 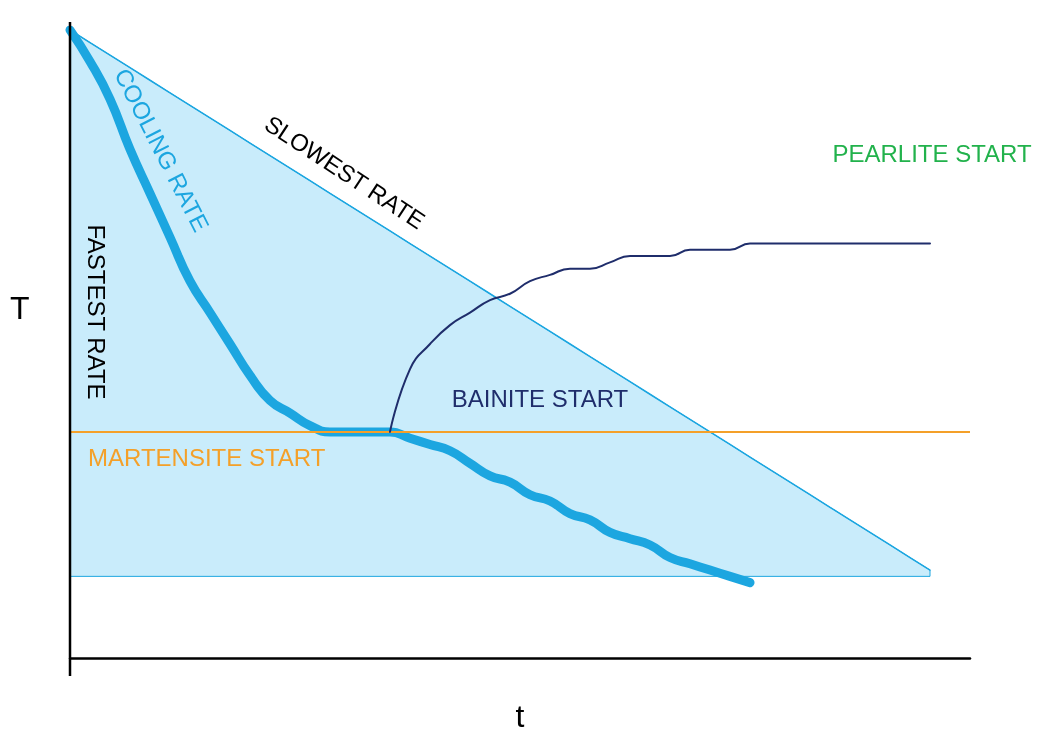 What do you see at coordinates (932, 153) in the screenshot?
I see `annotation: PEARLITE START` at bounding box center [932, 153].